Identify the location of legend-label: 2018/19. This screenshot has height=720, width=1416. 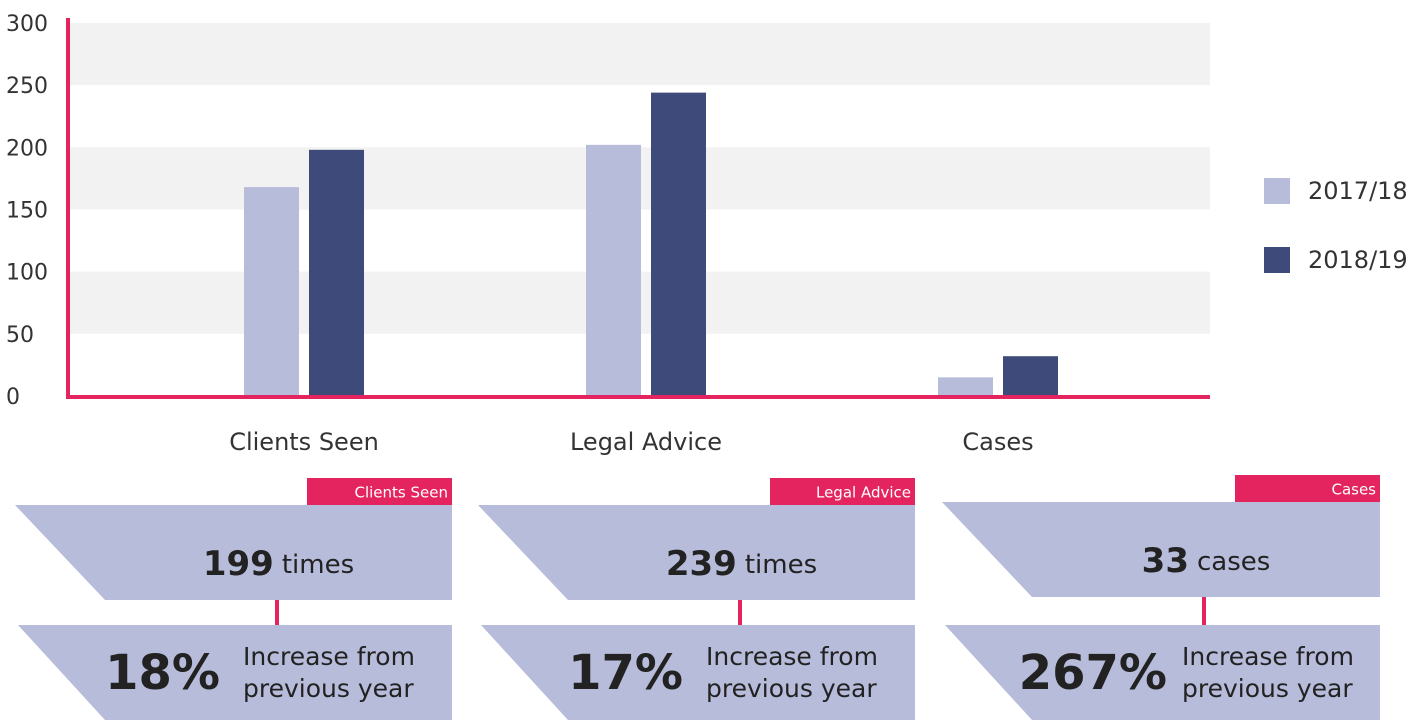
(1358, 260).